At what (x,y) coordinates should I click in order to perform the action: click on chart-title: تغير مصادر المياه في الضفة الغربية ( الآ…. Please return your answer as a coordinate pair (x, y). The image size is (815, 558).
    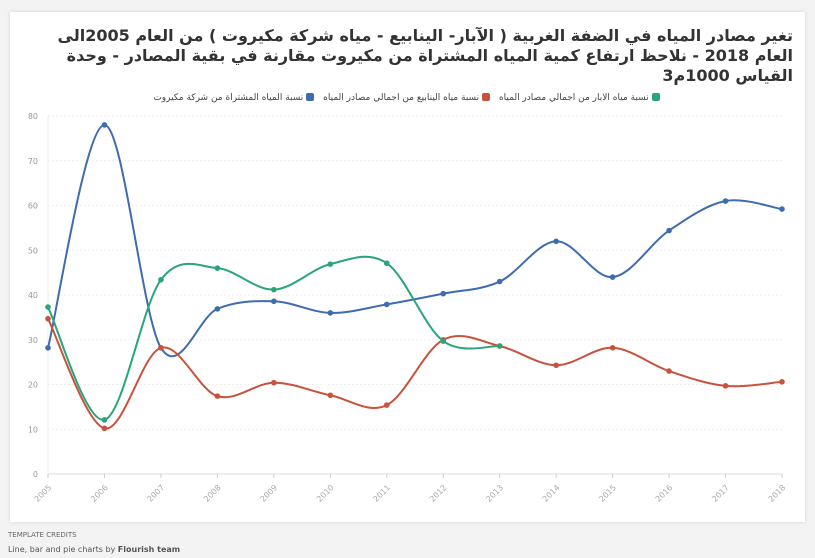
    Looking at the image, I should click on (425, 55).